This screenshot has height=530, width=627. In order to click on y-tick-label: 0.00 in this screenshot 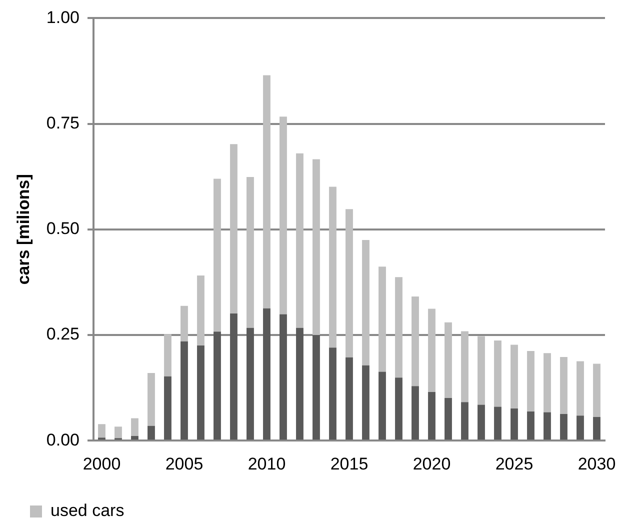, I will do `click(63, 440)`.